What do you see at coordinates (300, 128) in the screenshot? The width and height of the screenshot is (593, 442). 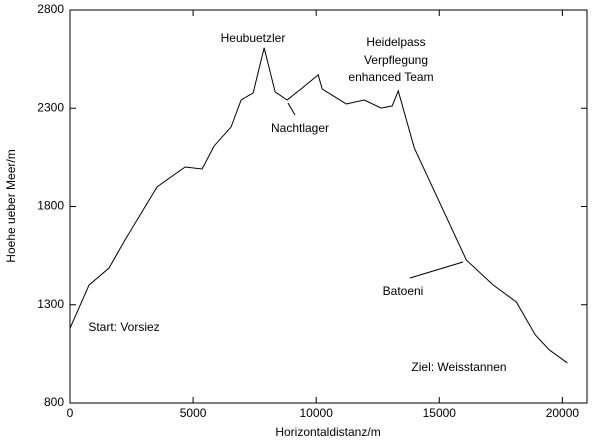 I see `annotation: Nachtlager` at bounding box center [300, 128].